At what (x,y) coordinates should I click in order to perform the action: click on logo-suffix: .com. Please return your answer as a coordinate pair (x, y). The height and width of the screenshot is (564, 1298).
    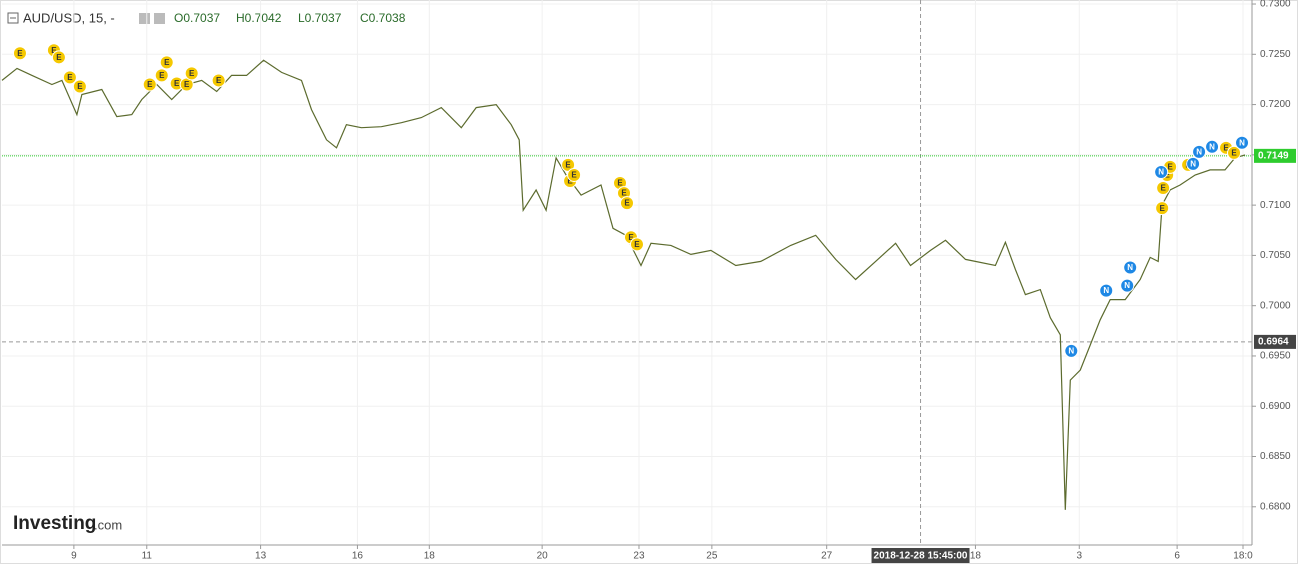
    Looking at the image, I should click on (108, 524).